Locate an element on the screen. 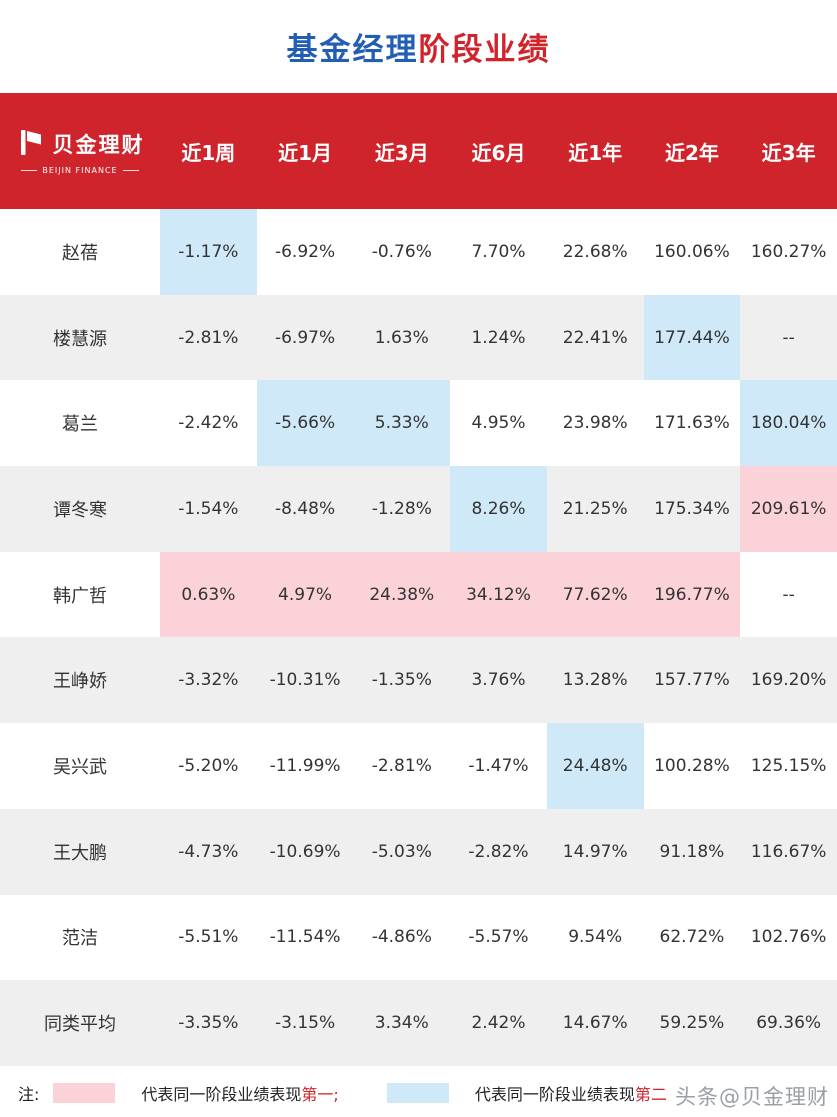 This screenshot has width=837, height=1117. perf-cell: 171.63% is located at coordinates (692, 423).